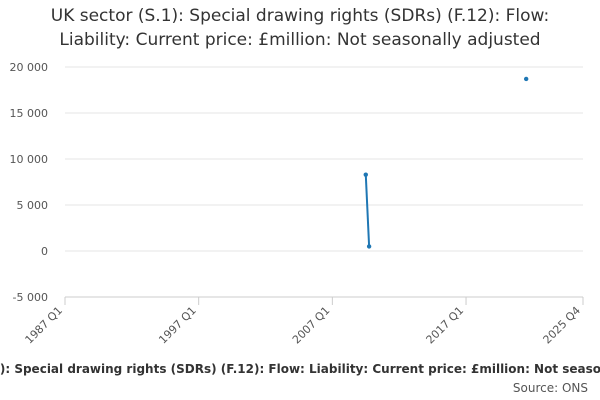 Image resolution: width=600 pixels, height=400 pixels. Describe the element at coordinates (44, 325) in the screenshot. I see `x-tick-label: 1987 Q1` at that location.